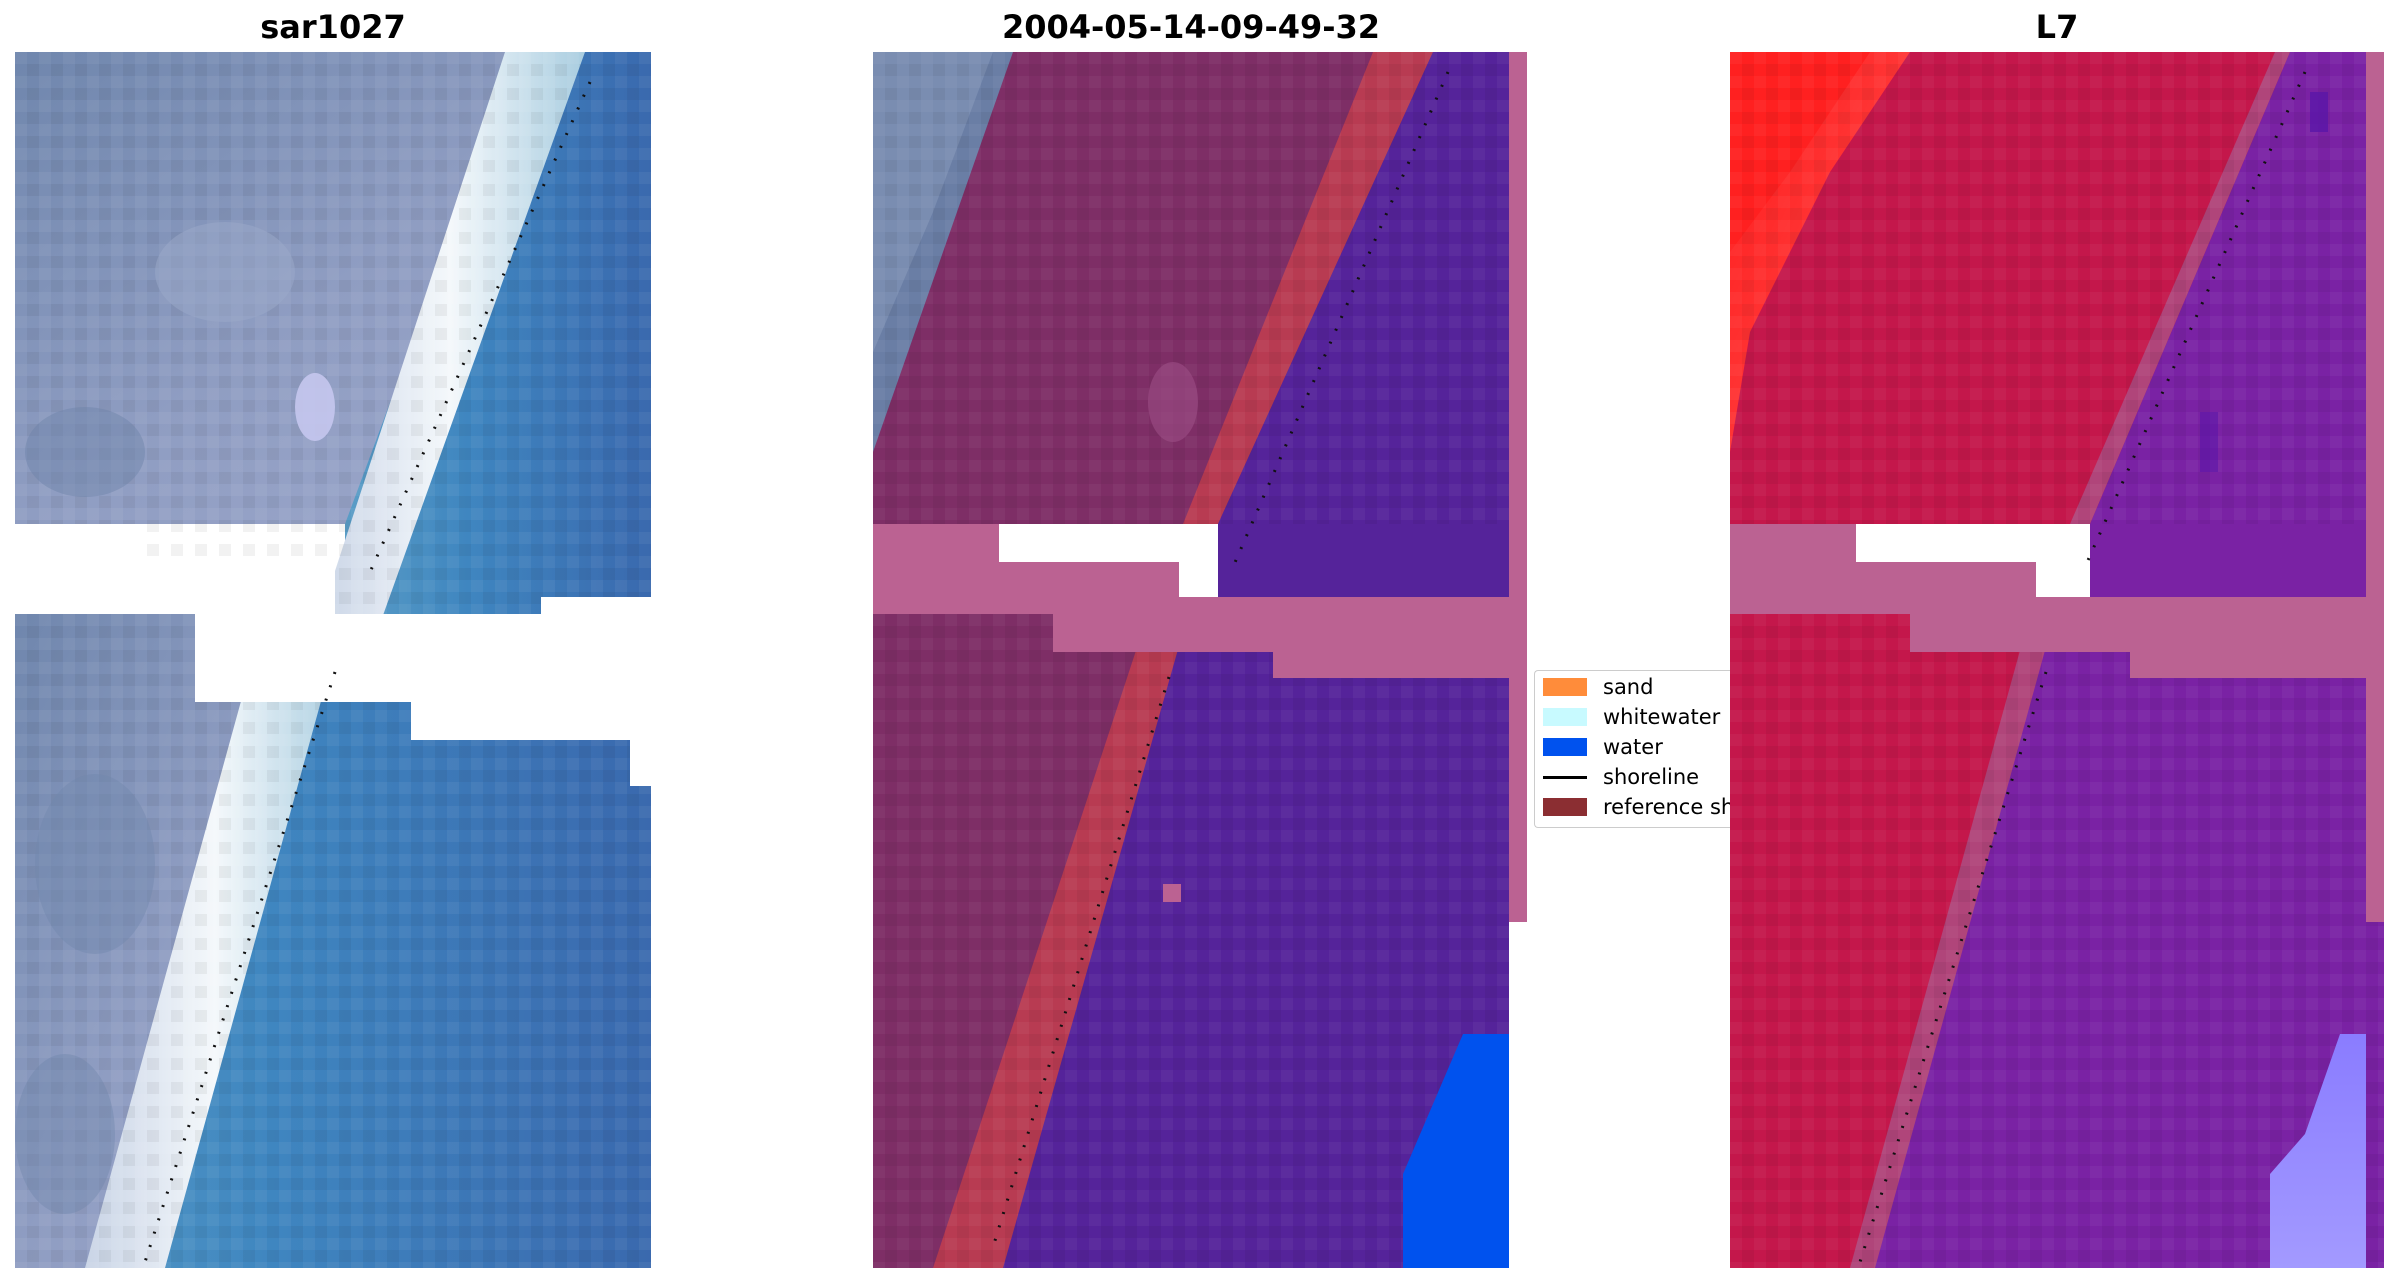 This screenshot has height=1283, width=2398. I want to click on panel-title-index: L7, so click(2057, 27).